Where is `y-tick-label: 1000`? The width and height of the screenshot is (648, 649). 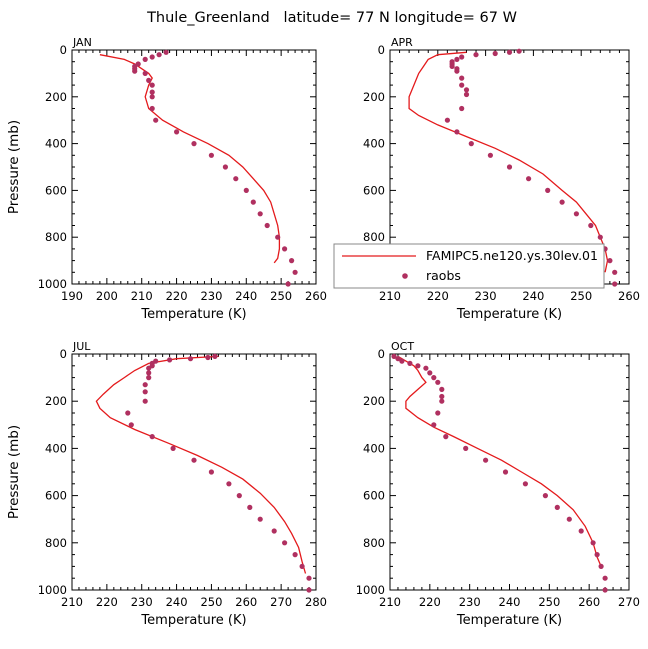 y-tick-label: 1000 is located at coordinates (52, 590).